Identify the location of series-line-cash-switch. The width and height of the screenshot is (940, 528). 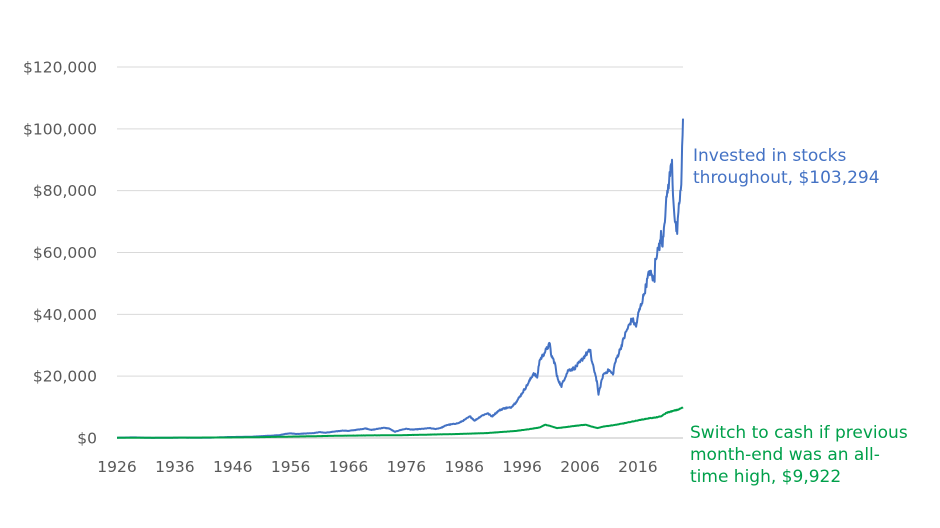
(400, 422).